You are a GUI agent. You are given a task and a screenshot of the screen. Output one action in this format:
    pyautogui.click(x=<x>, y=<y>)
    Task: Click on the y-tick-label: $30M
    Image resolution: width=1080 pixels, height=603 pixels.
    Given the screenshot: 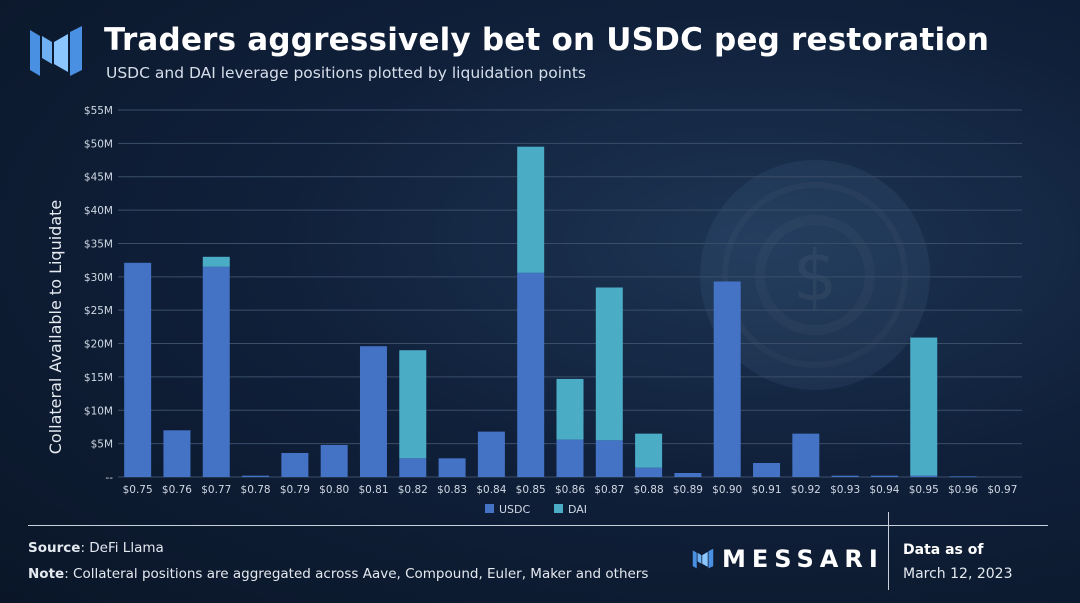 What is the action you would take?
    pyautogui.click(x=98, y=278)
    